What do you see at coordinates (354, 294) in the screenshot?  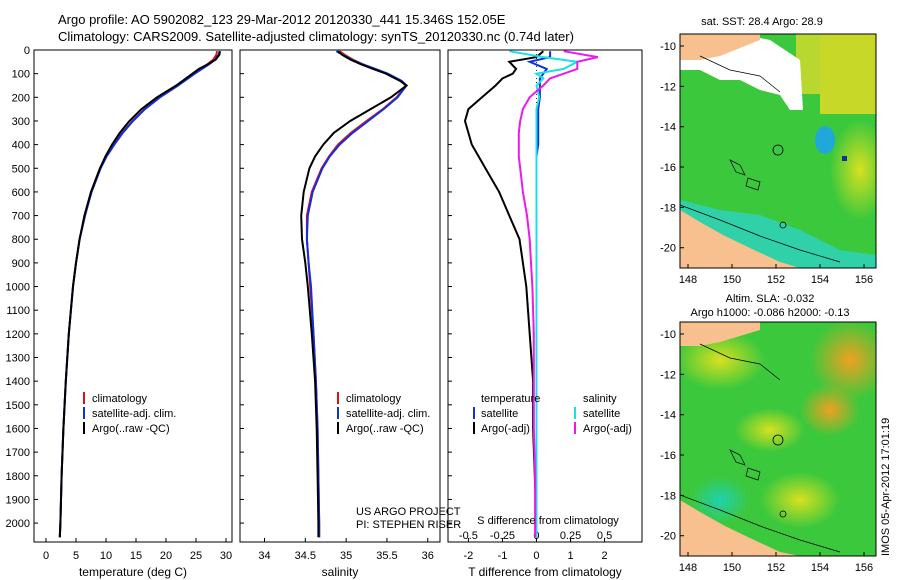 I see `series-line-argo-raw-qc-` at bounding box center [354, 294].